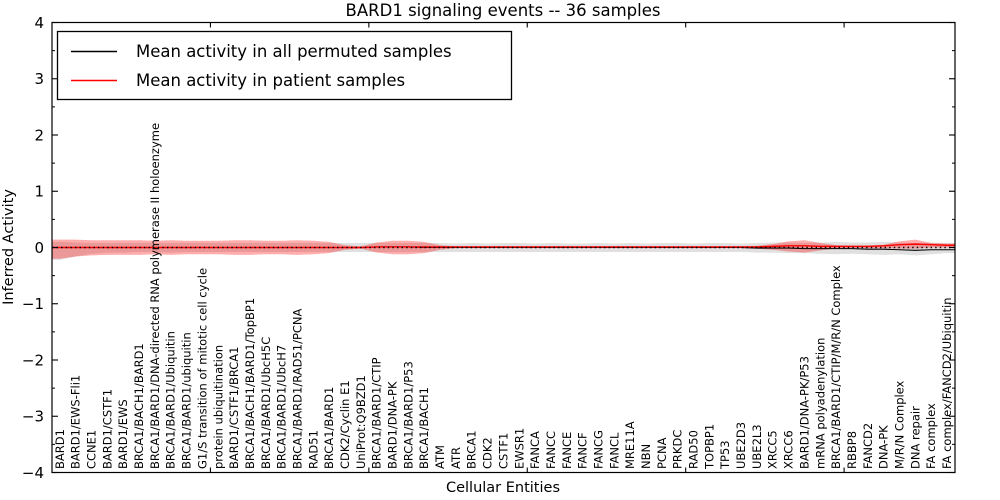 This screenshot has width=1000, height=500. I want to click on x-tick-label: MRE11A, so click(630, 445).